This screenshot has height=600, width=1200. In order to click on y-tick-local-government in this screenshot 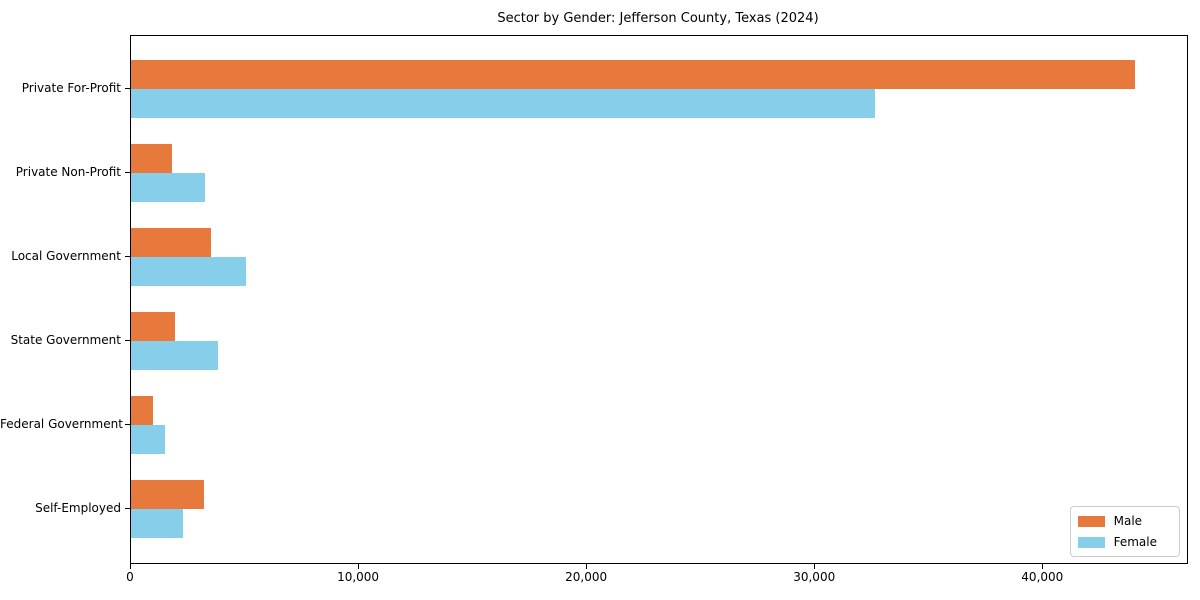, I will do `click(127, 256)`.